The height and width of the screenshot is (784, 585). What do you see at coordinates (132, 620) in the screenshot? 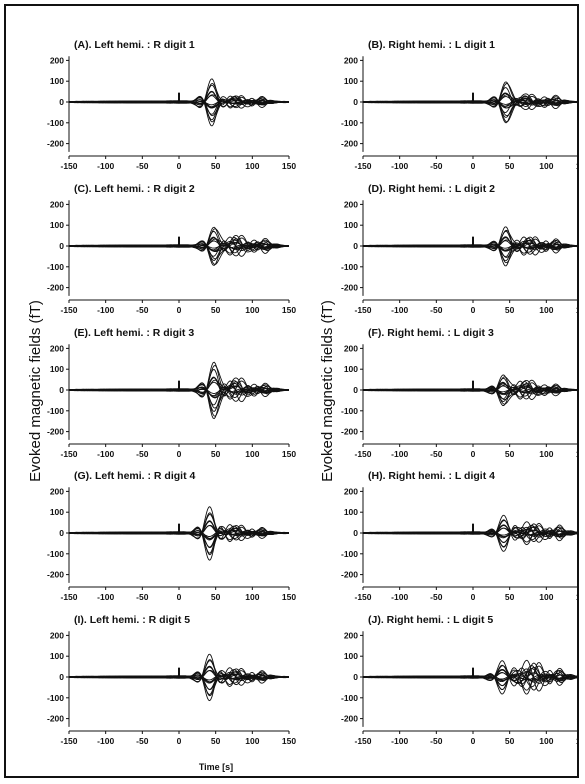
I see `panel-title: (I). Left hemi. : R digit 5` at bounding box center [132, 620].